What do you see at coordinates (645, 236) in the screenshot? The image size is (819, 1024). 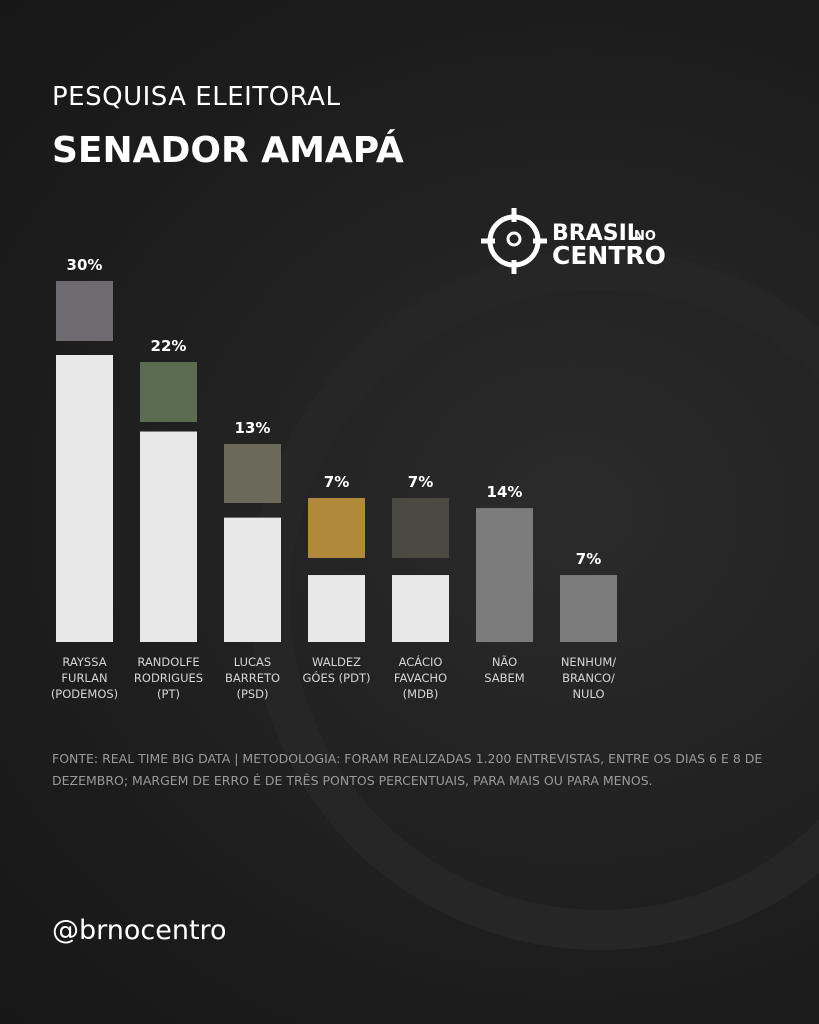 I see `brand-small: NO` at bounding box center [645, 236].